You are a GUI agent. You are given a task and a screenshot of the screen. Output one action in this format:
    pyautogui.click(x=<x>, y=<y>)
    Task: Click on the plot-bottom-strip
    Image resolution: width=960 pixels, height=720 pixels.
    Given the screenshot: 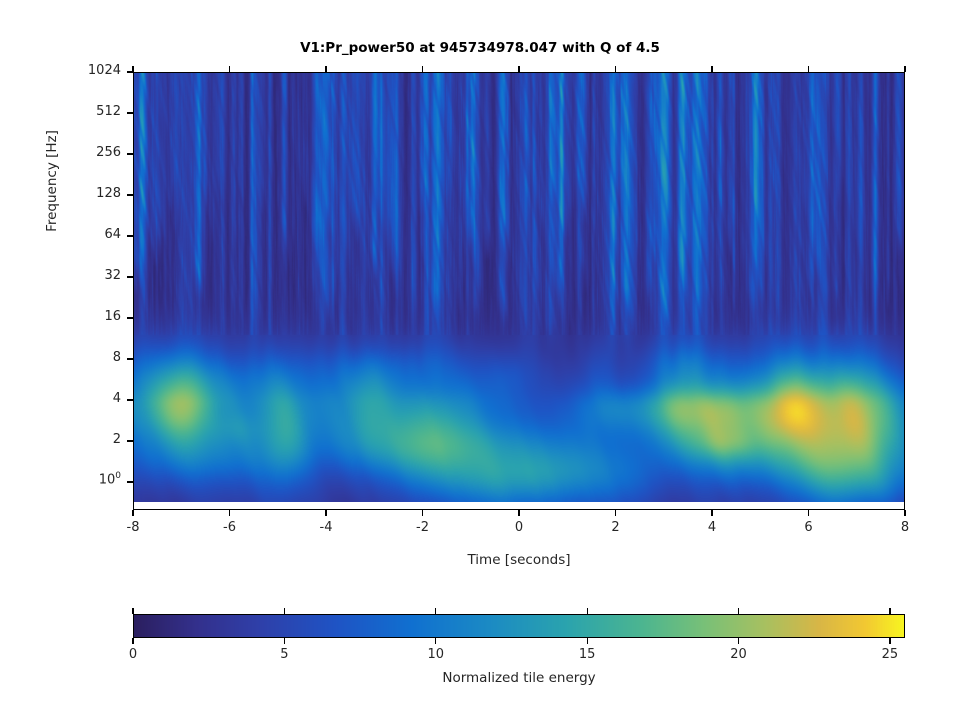 What is the action you would take?
    pyautogui.click(x=519, y=505)
    